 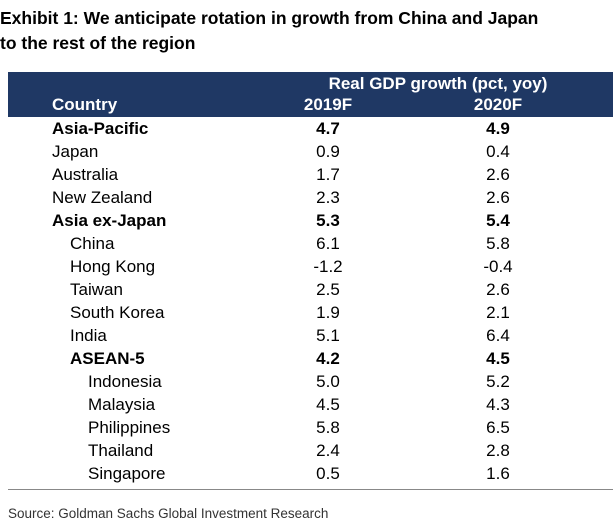 I want to click on gdp-2019f-value: 5.1, so click(x=328, y=335).